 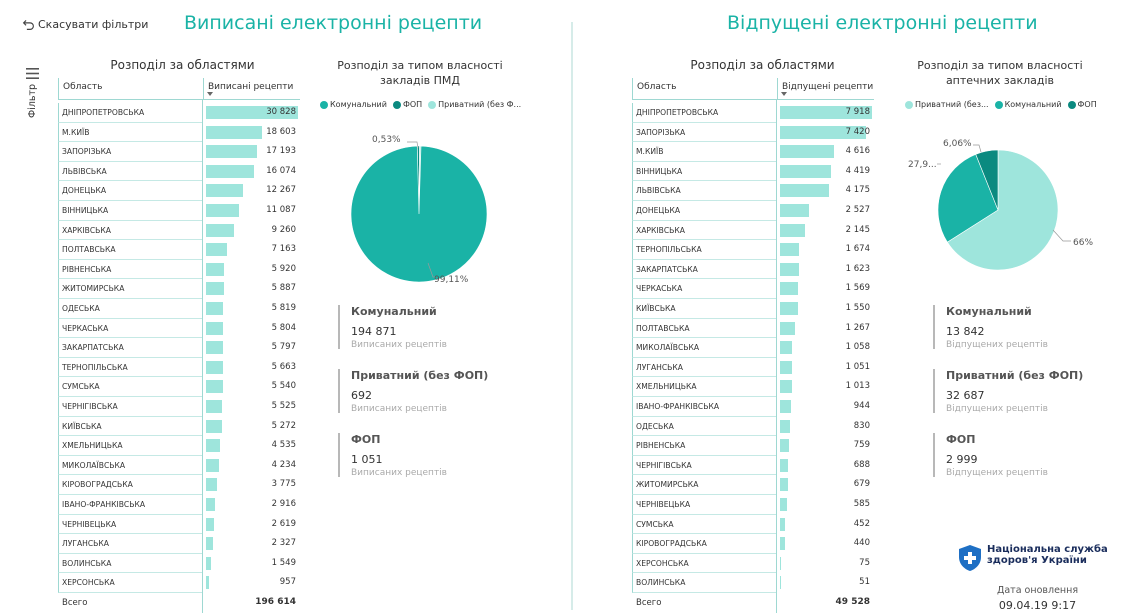 I want to click on table-row: ЛЬВІВСЬКА 4 175, so click(x=753, y=191).